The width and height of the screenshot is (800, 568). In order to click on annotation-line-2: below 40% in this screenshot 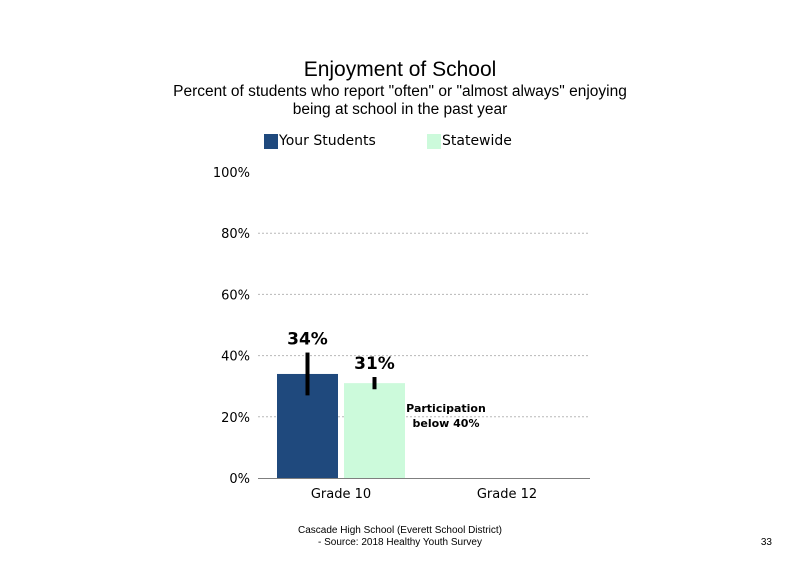, I will do `click(446, 423)`.